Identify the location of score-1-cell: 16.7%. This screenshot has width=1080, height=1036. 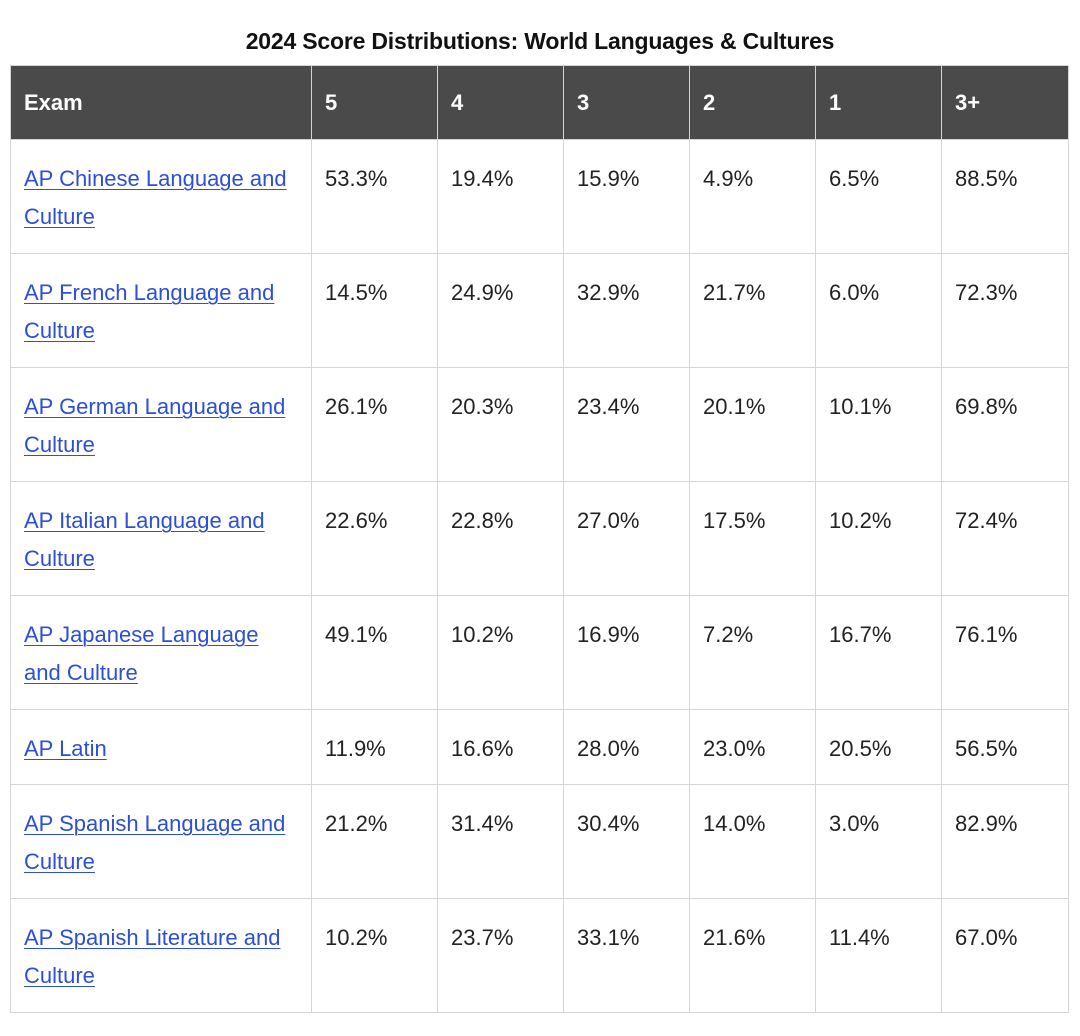
(878, 652).